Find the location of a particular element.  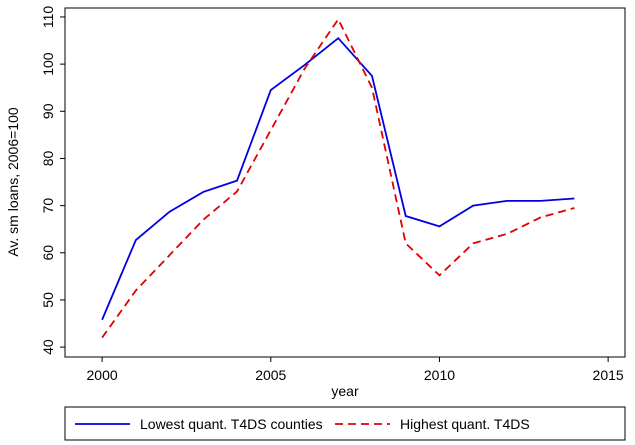

legend-box is located at coordinates (345, 423).